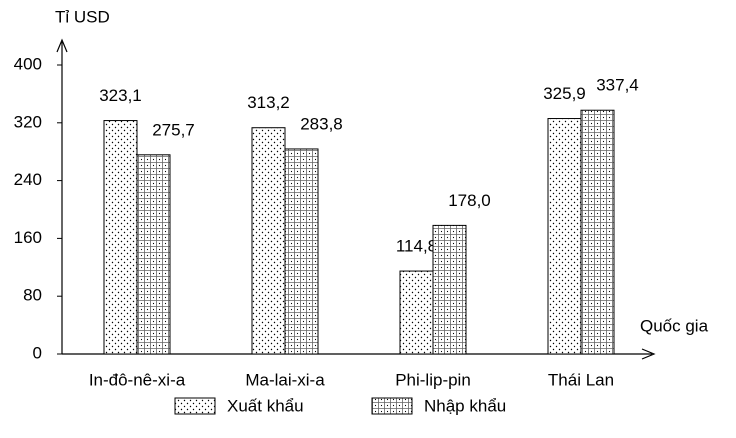 Image resolution: width=736 pixels, height=438 pixels. I want to click on value-label: 178,0, so click(469, 200).